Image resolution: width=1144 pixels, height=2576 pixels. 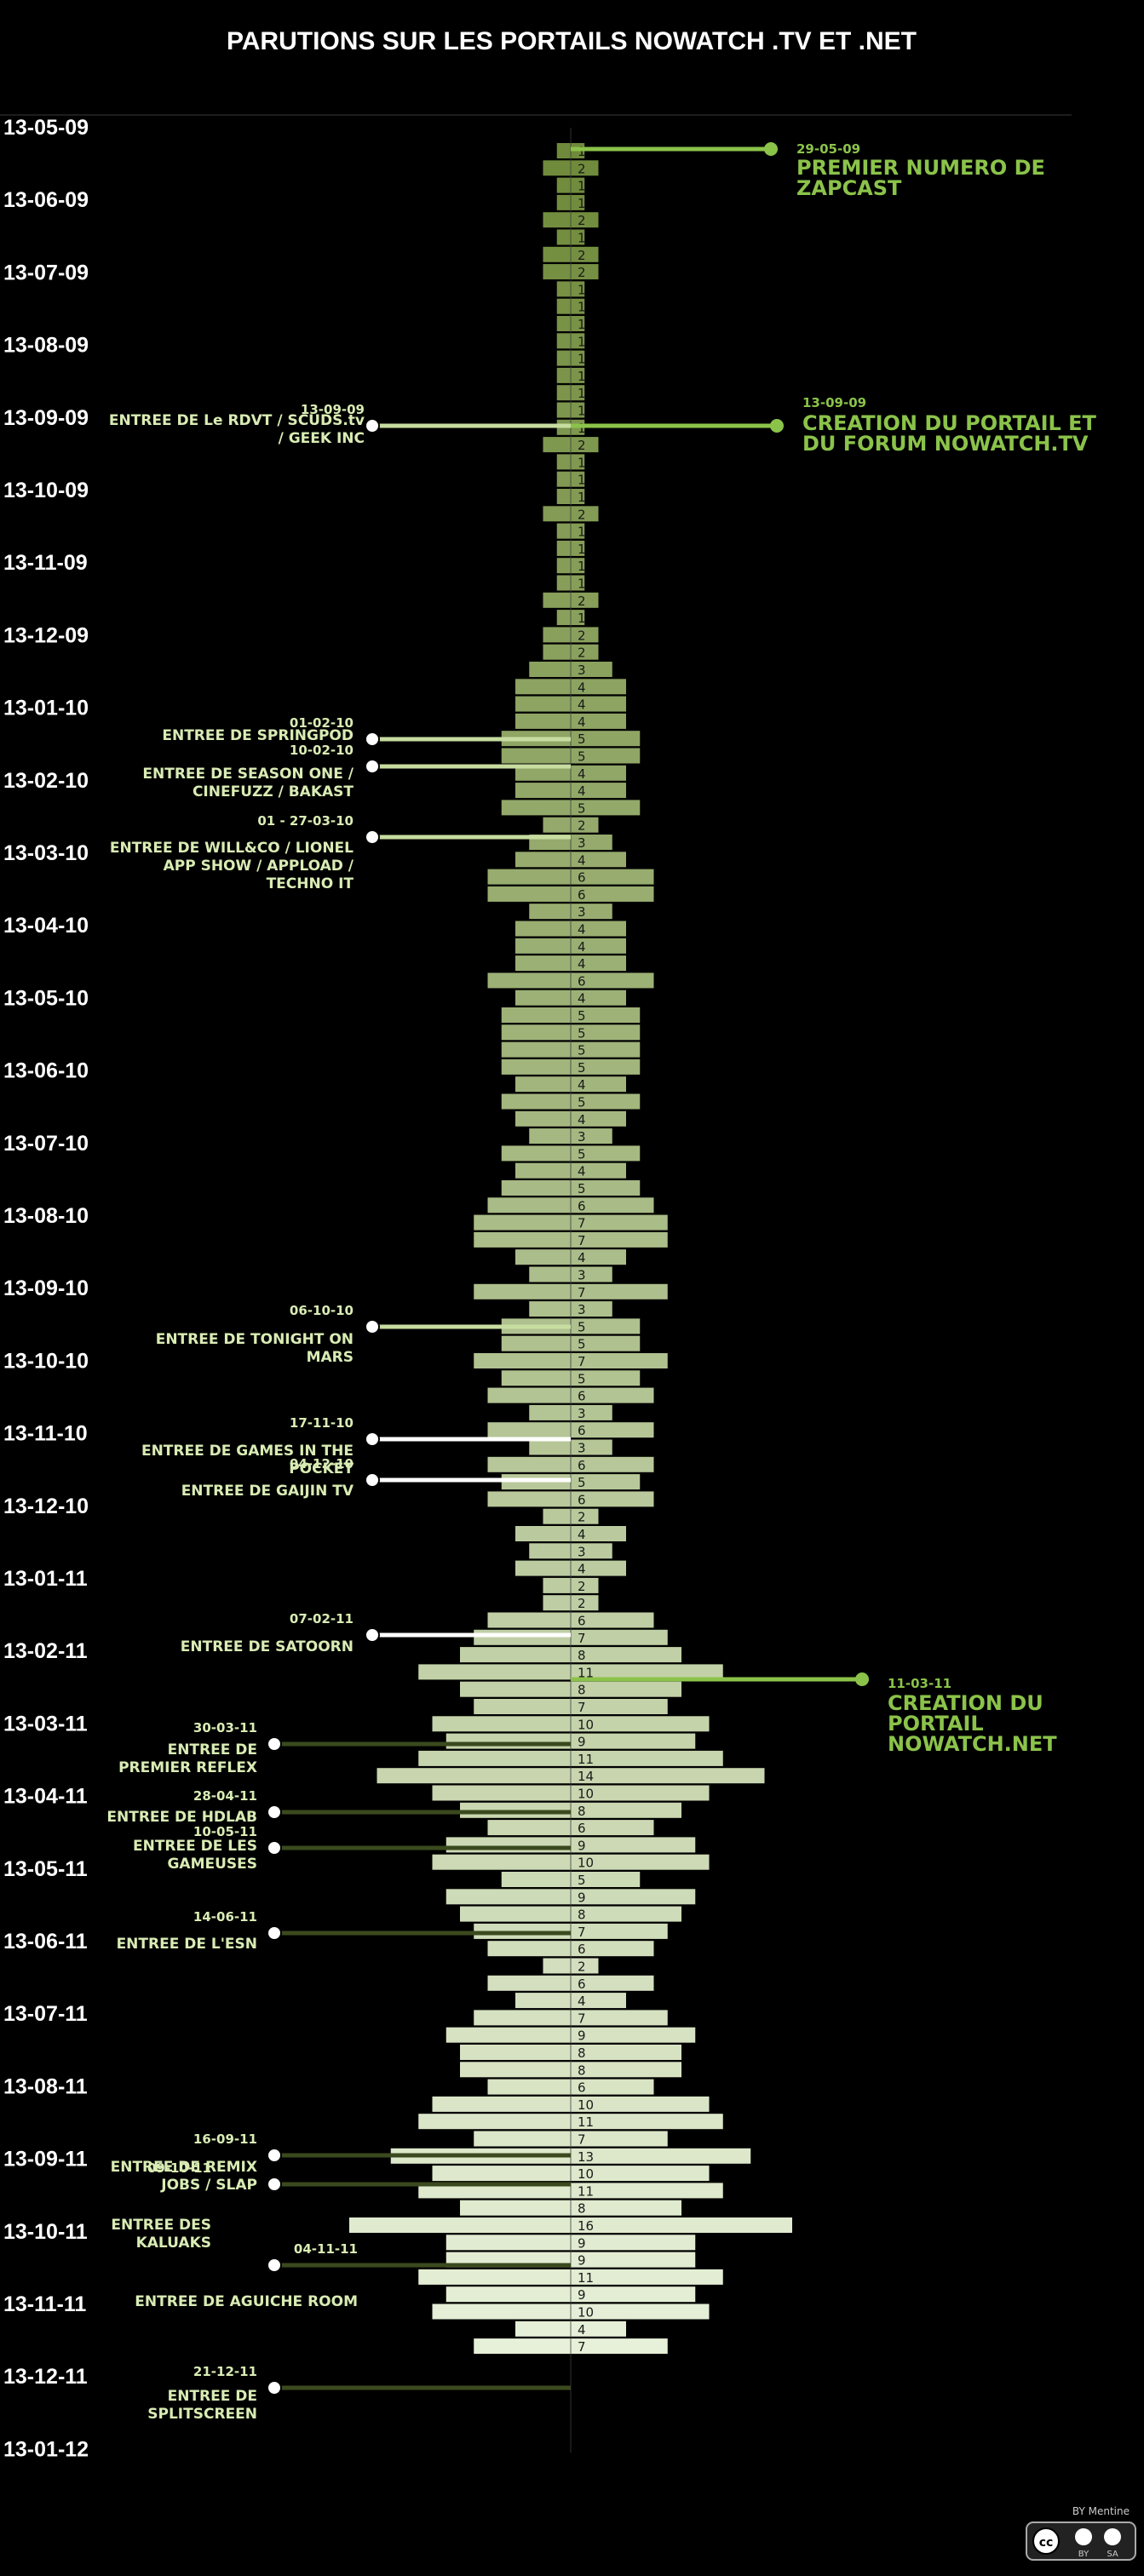 I want to click on annotation-text: ENTREE DE L'ESN, so click(x=187, y=1944).